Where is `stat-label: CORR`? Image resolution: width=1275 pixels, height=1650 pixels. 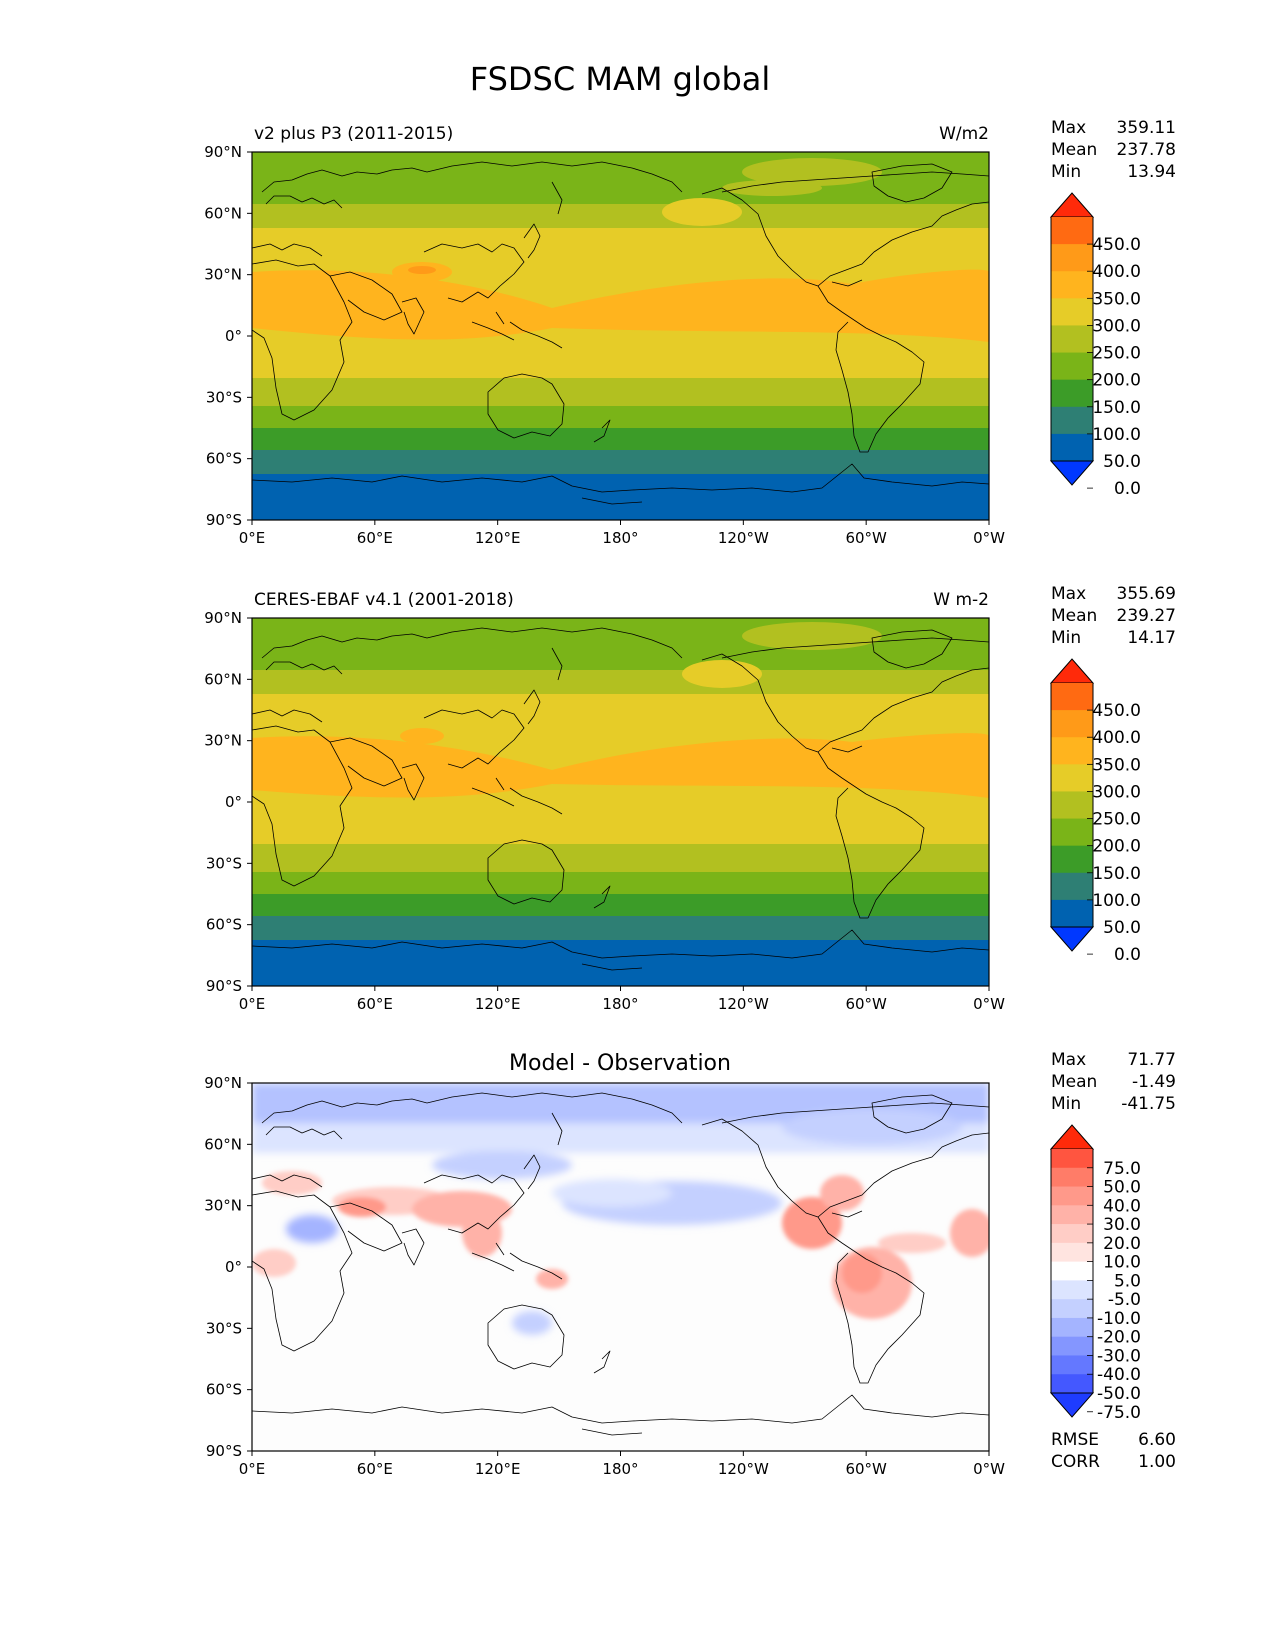
stat-label: CORR is located at coordinates (1075, 1462).